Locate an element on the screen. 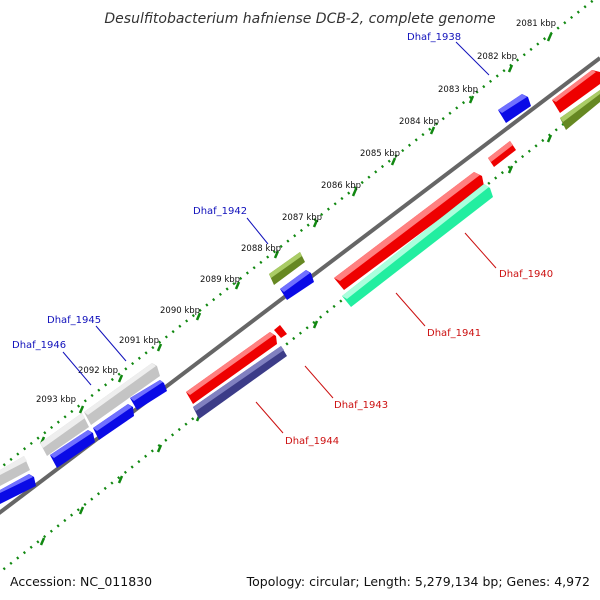  gene-label-dhaf-1942: Dhaf_1942 is located at coordinates (220, 211).